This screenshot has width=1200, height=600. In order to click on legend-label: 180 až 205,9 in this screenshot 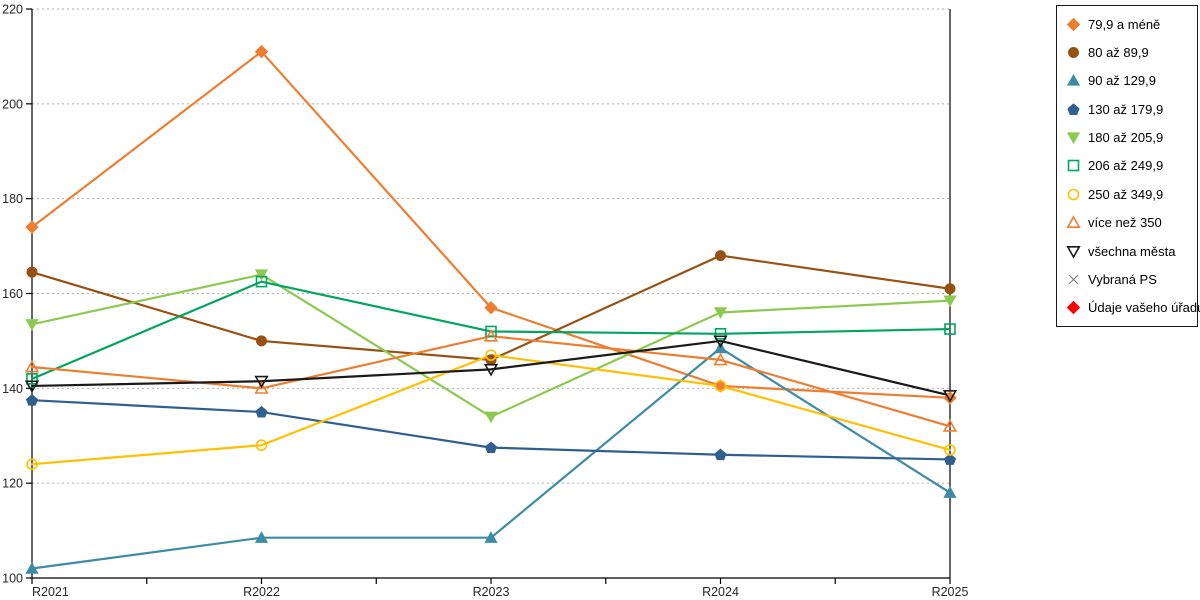, I will do `click(1126, 138)`.